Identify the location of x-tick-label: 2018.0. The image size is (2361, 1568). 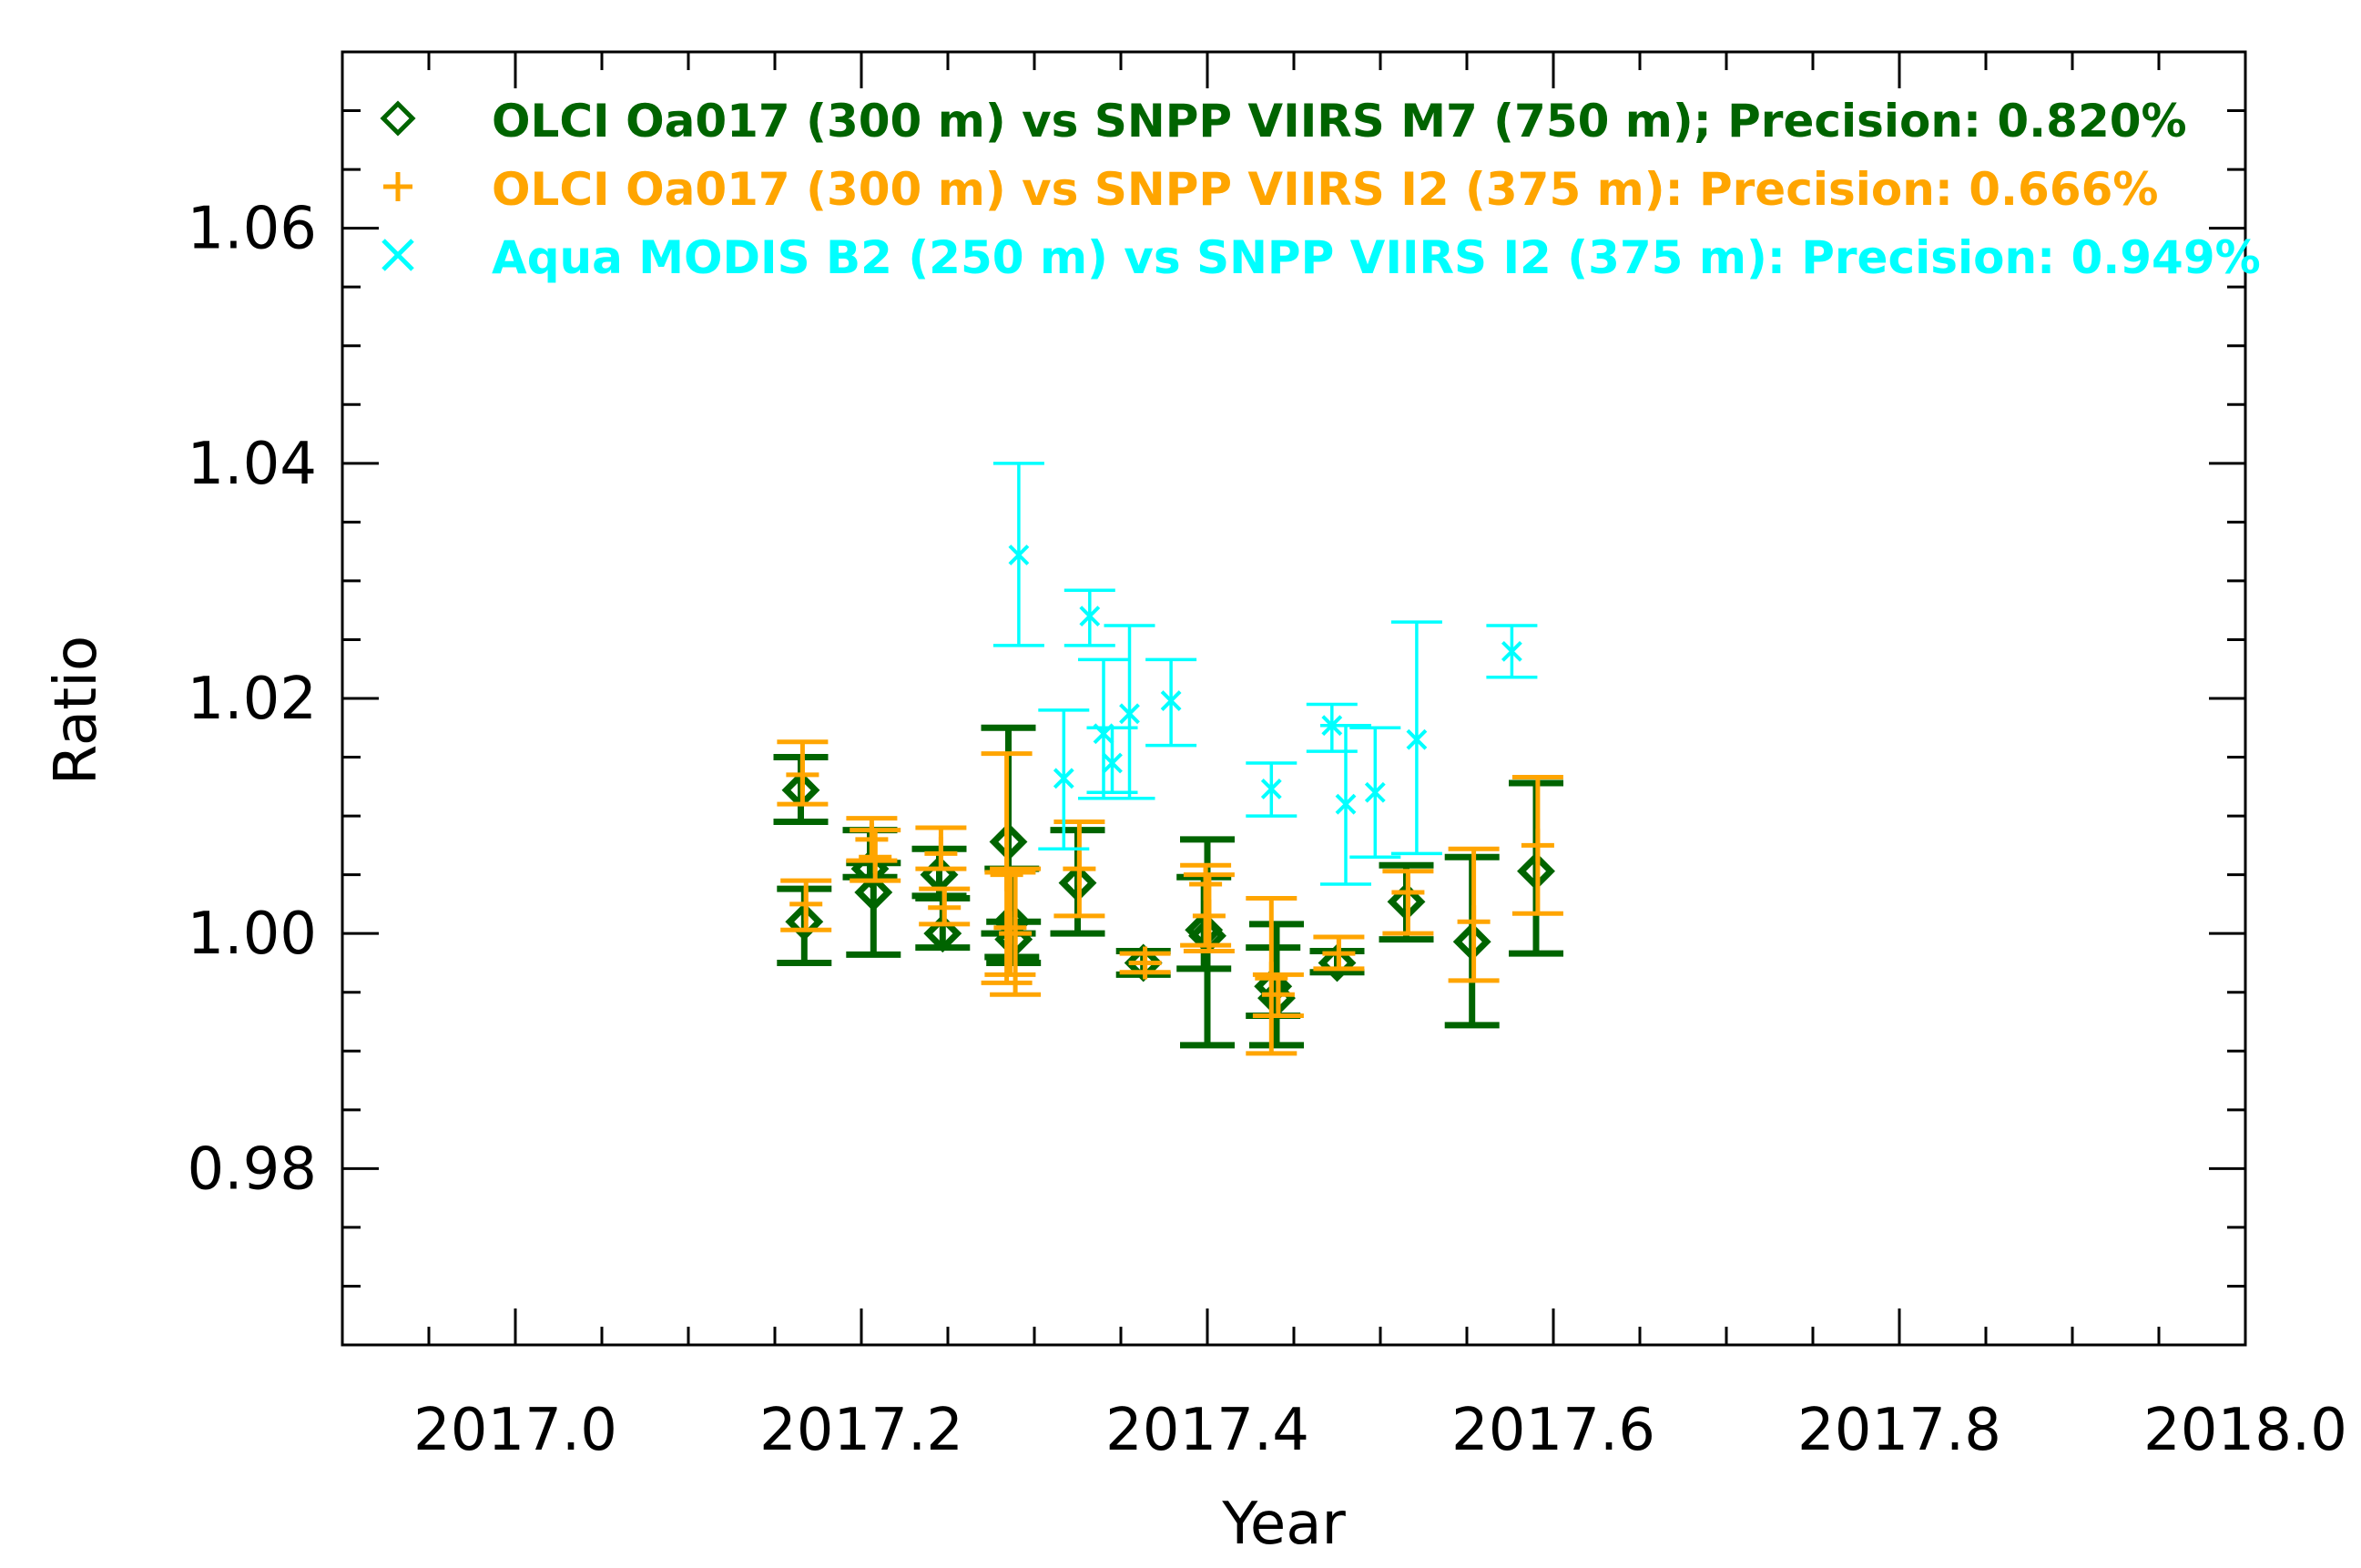
(2245, 1430).